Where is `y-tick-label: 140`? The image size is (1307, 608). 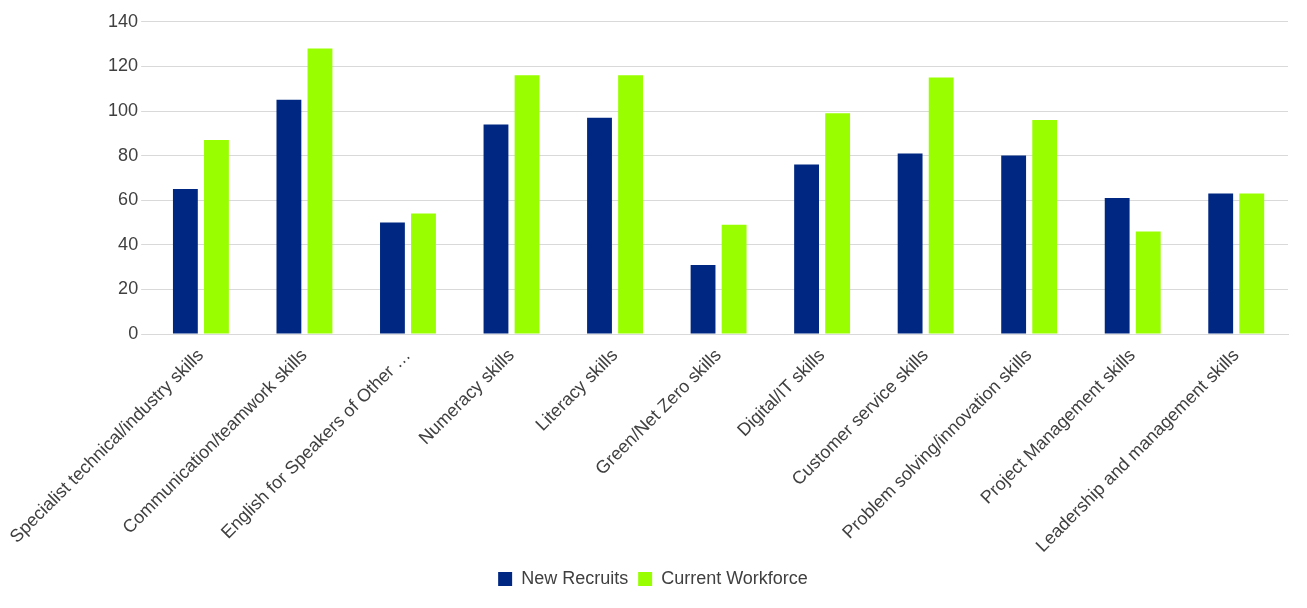 y-tick-label: 140 is located at coordinates (123, 20).